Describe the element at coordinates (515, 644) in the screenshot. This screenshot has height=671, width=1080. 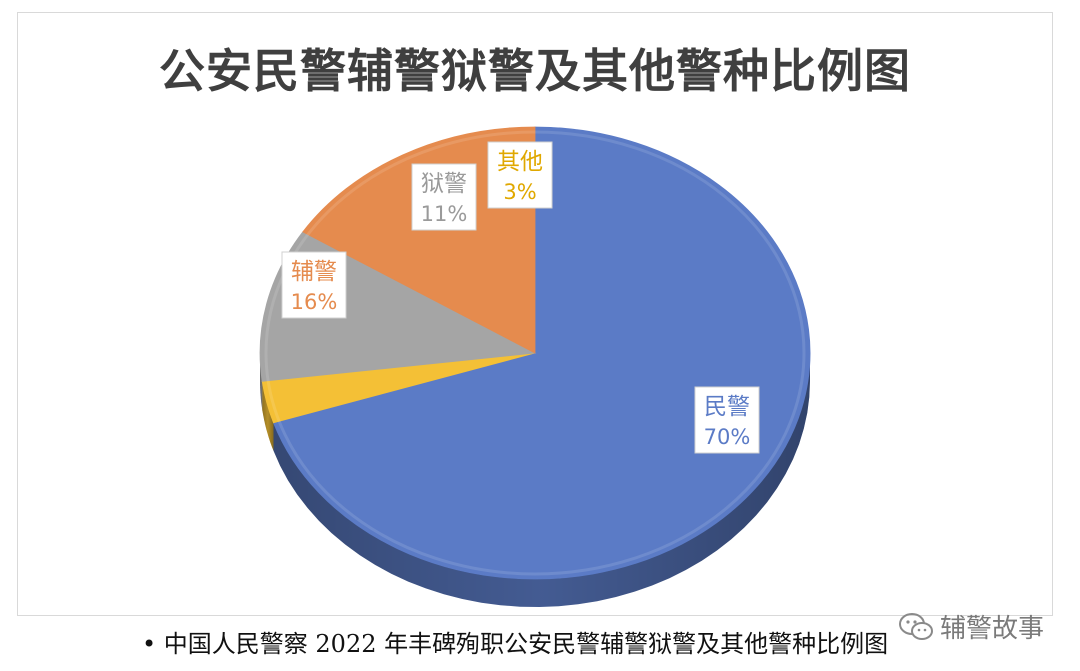
I see `figure-caption: • 中国人民警察 2022 年丰碑殉职公安民警辅警狱警及其他警种比例图` at that location.